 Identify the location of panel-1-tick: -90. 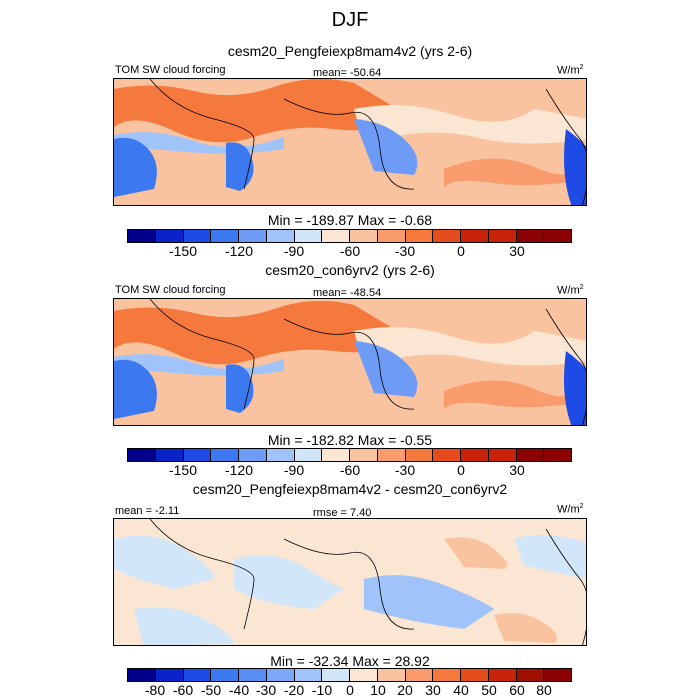
(294, 251).